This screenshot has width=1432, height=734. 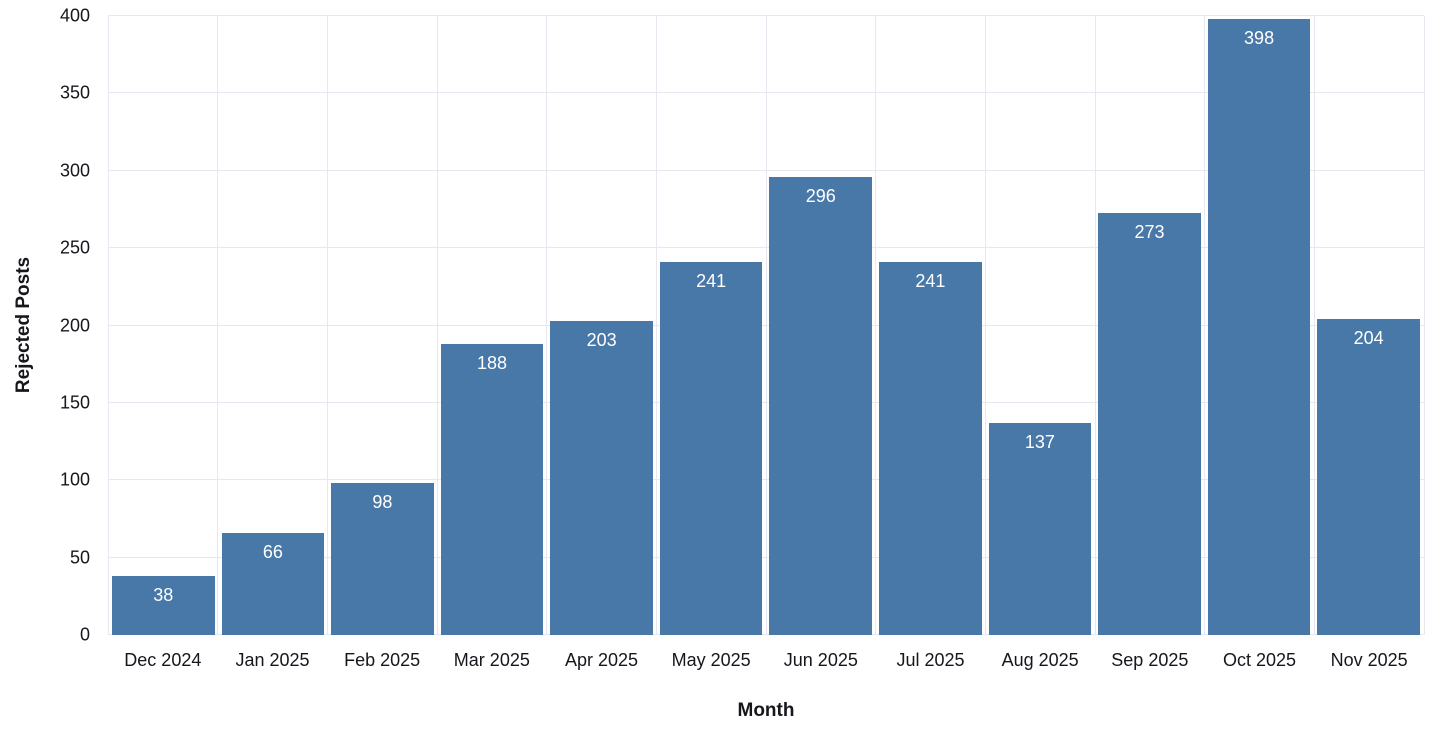 I want to click on y-tick-label: 250, so click(x=74, y=247).